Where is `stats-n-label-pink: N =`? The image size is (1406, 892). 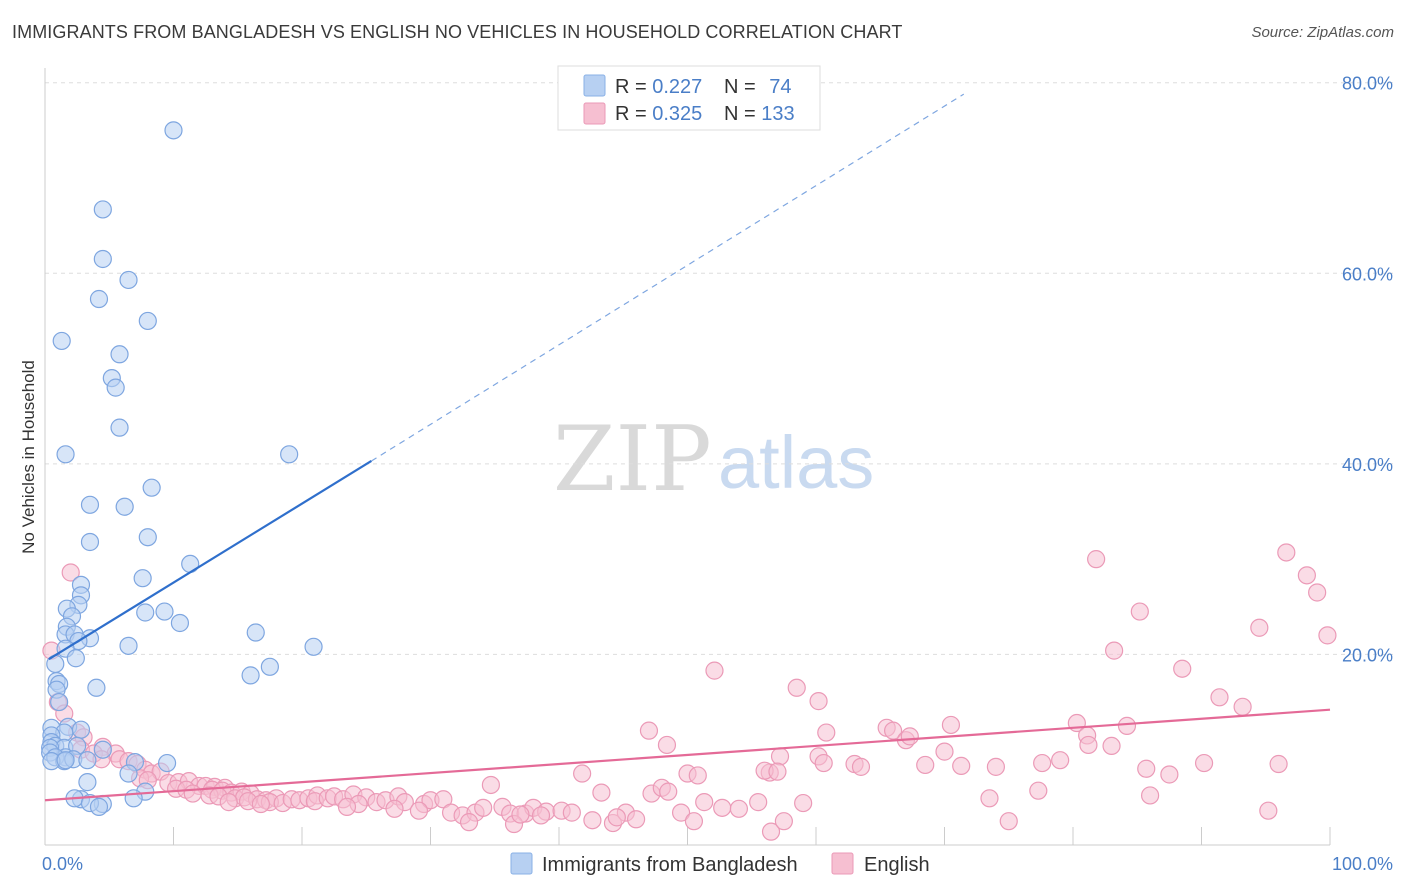
stats-n-label-pink: N = is located at coordinates (742, 114).